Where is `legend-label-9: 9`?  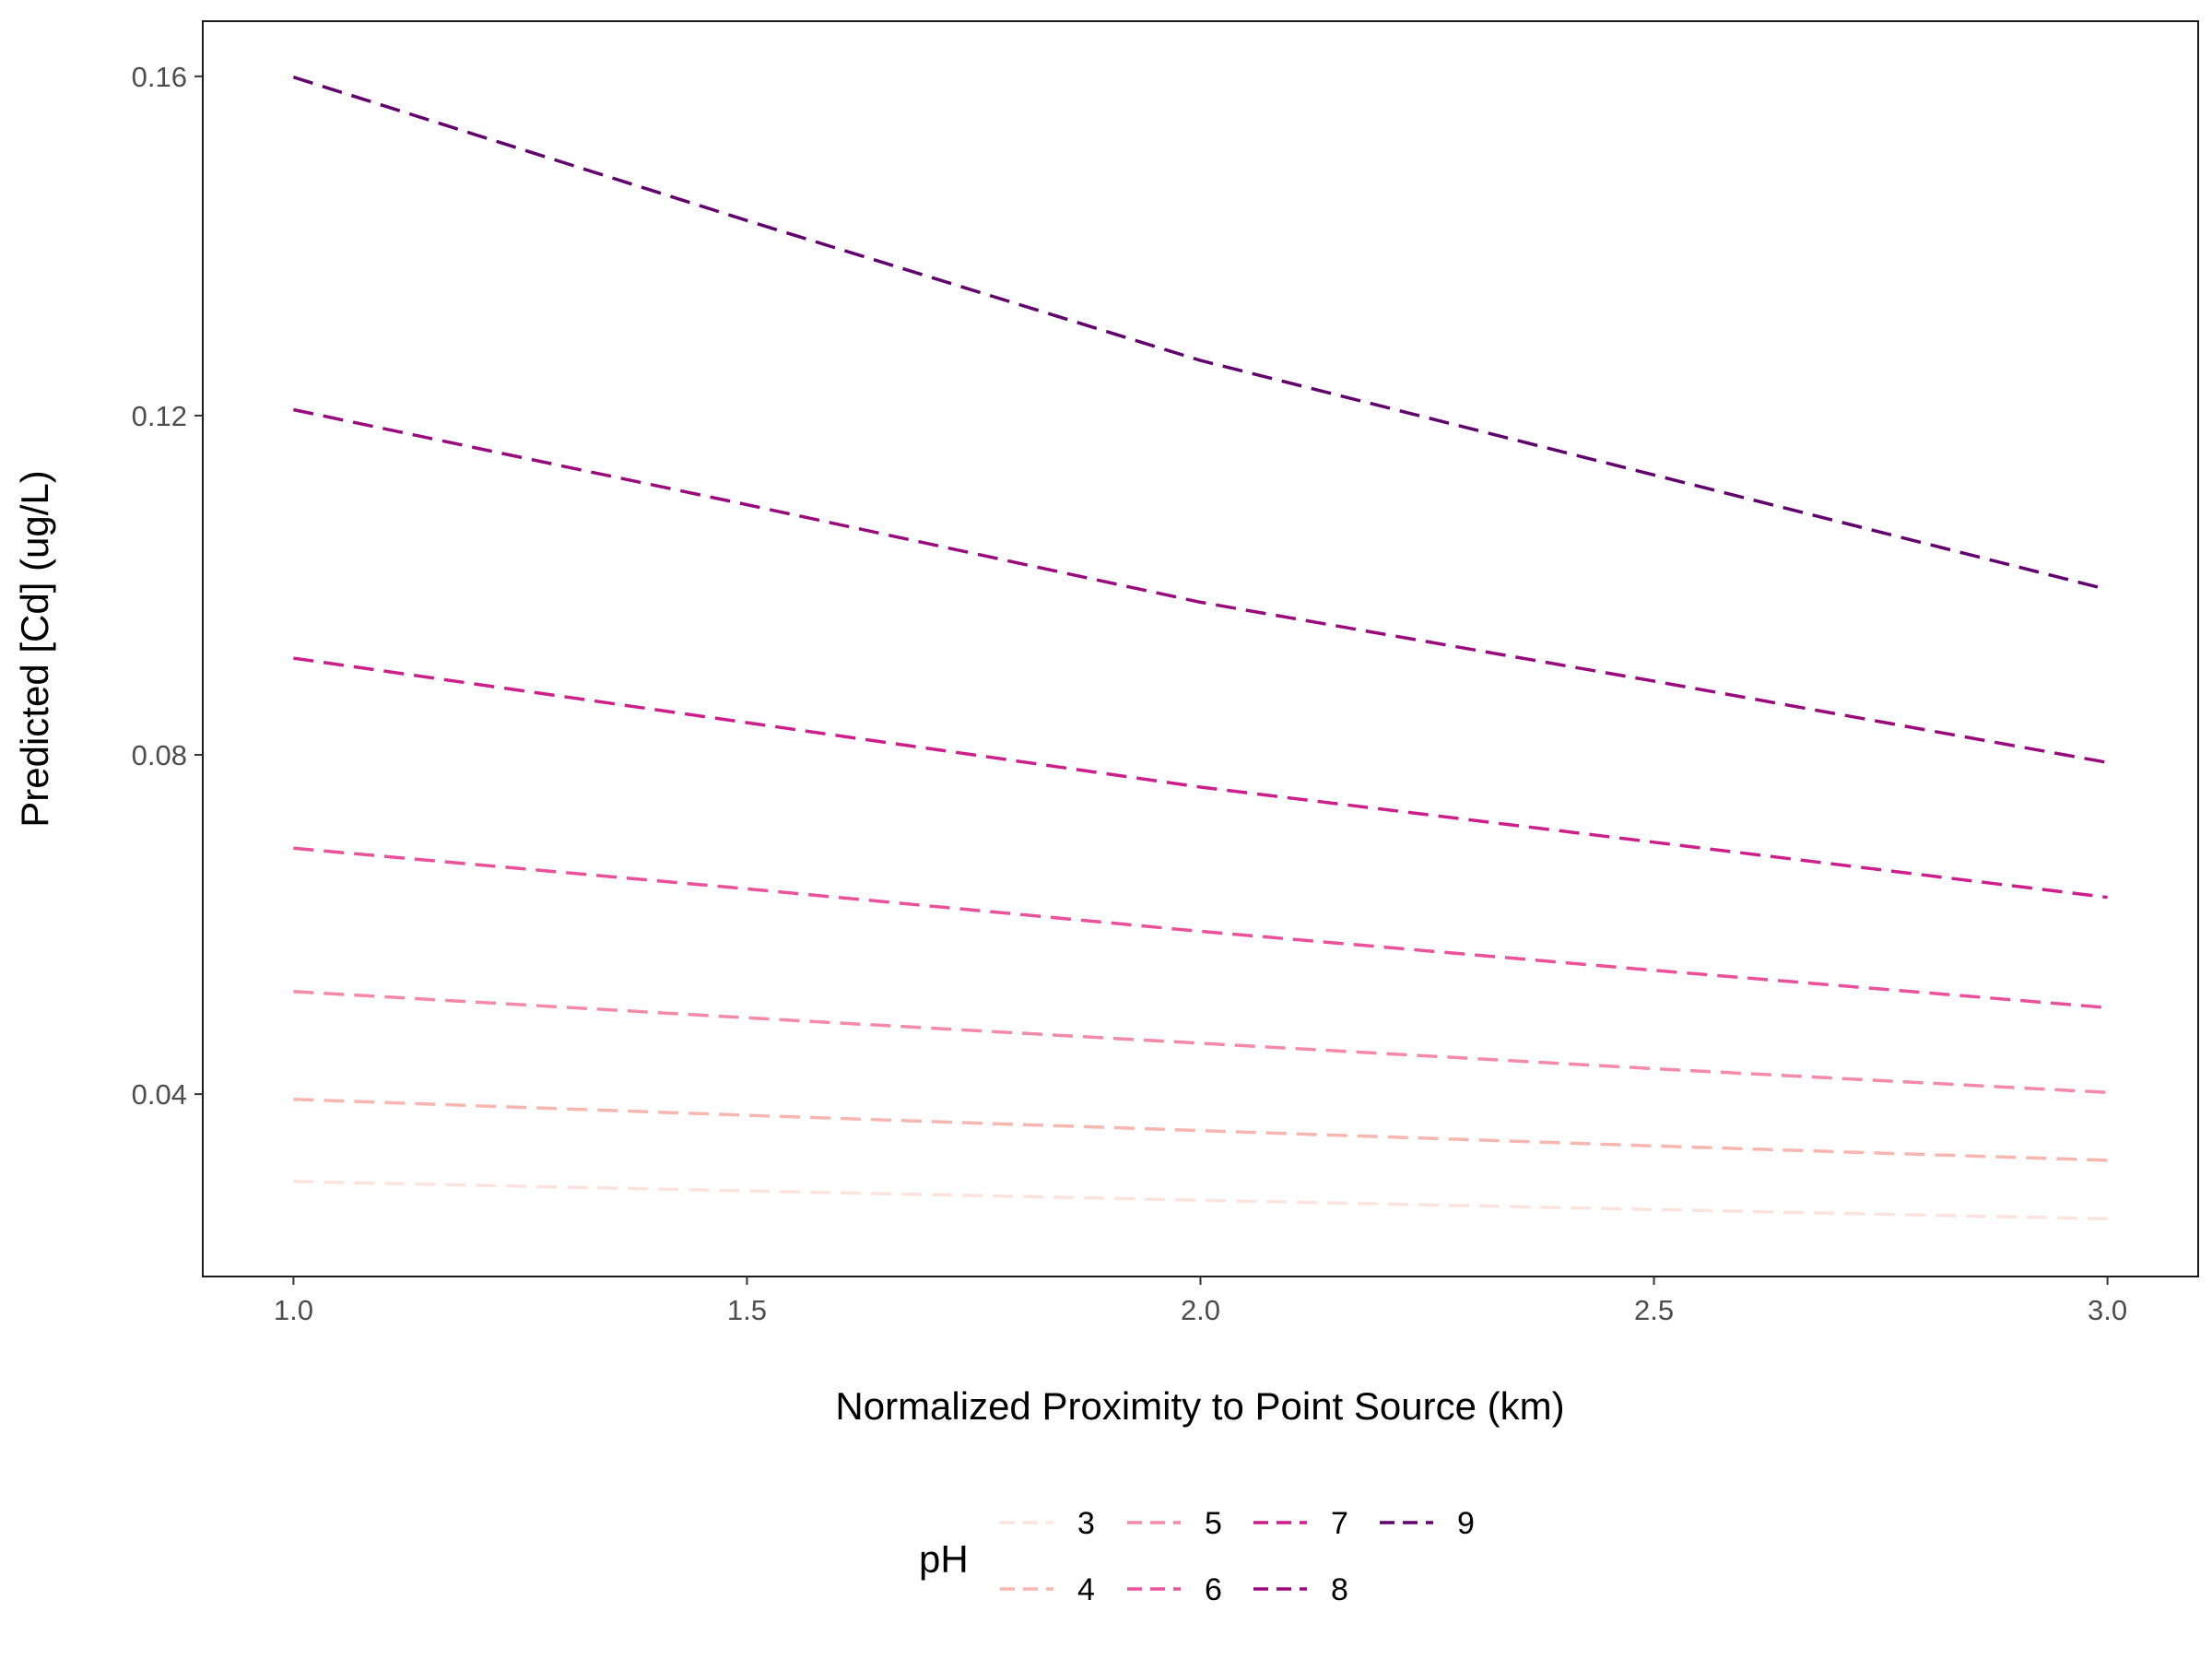
legend-label-9: 9 is located at coordinates (1466, 1523).